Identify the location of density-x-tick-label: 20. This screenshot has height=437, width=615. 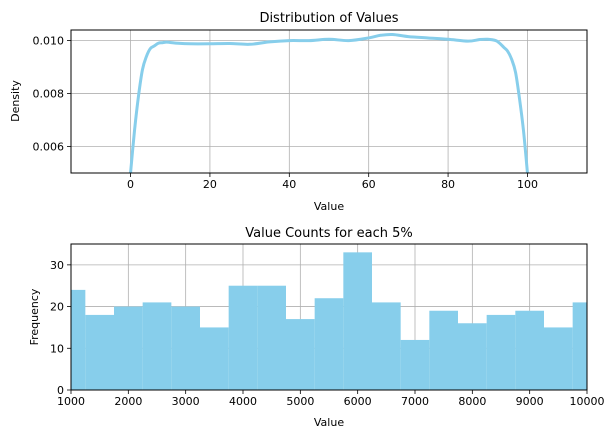
(210, 184).